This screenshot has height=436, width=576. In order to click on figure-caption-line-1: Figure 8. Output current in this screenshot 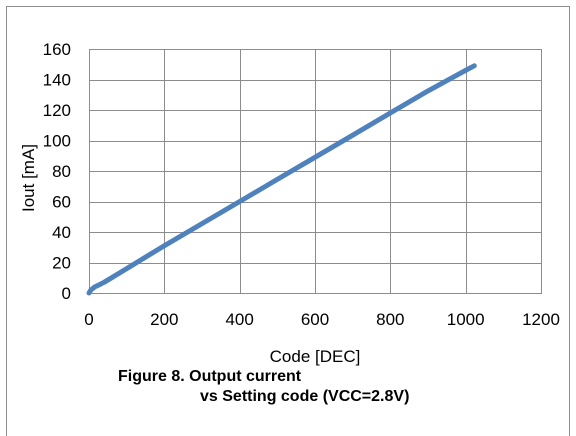, I will do `click(210, 376)`.